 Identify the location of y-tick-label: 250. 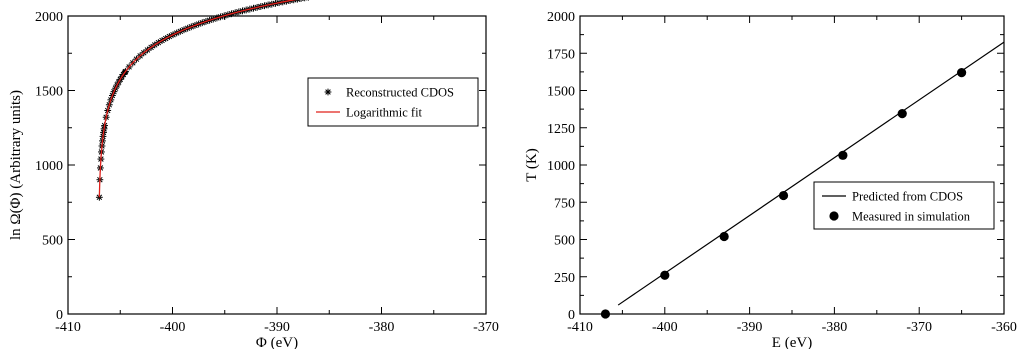
(564, 278).